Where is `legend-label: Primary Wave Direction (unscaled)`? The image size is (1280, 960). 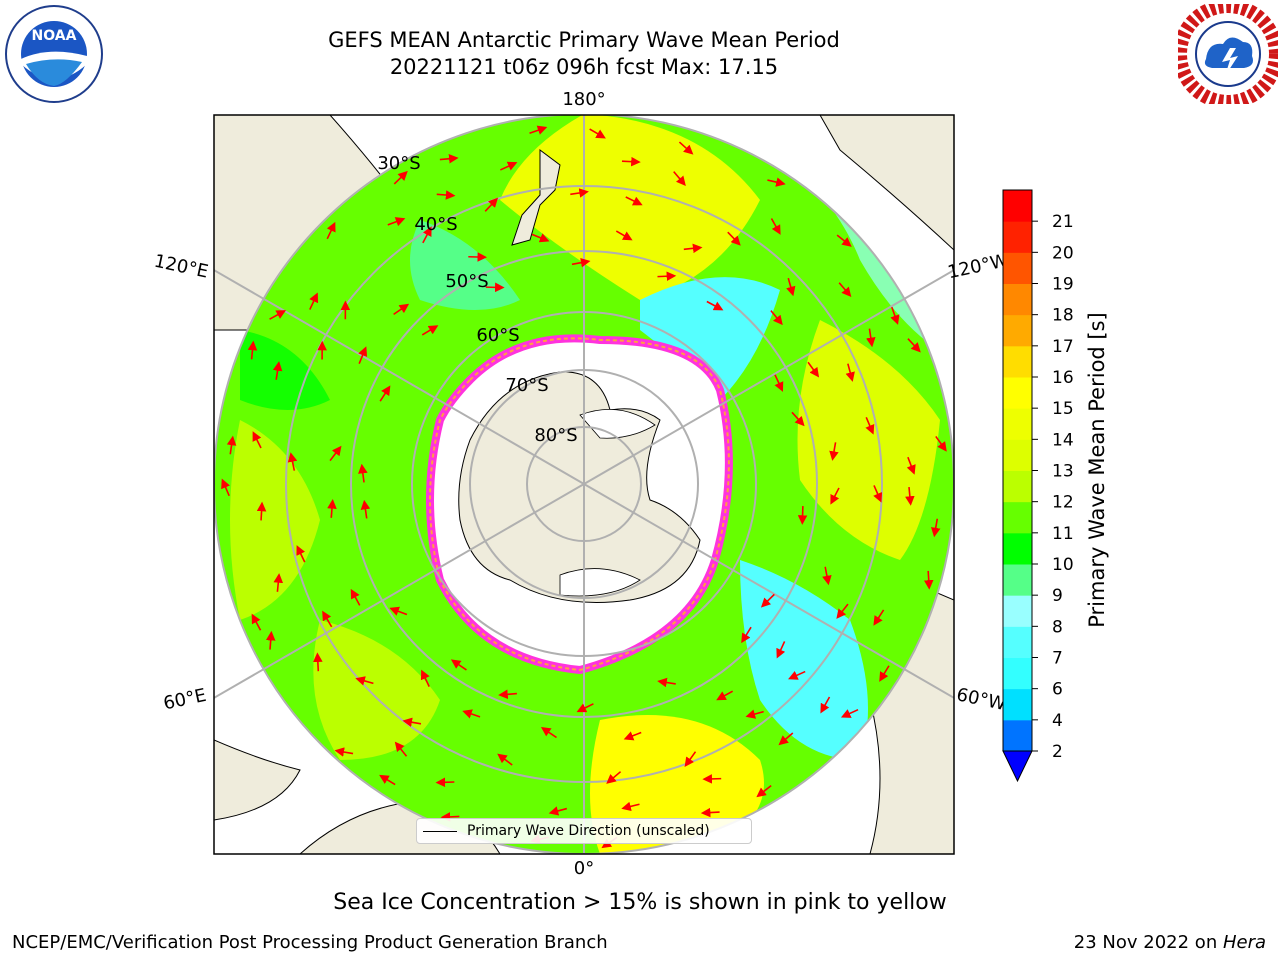
legend-label: Primary Wave Direction (unscaled) is located at coordinates (588, 831).